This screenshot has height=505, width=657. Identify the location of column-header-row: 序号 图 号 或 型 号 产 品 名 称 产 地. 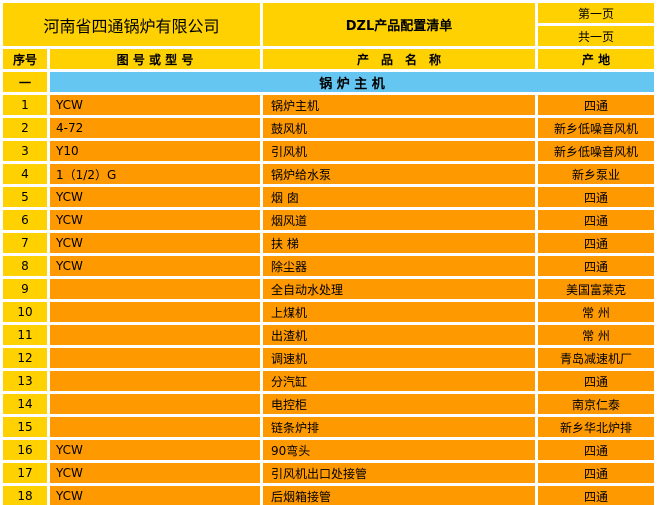
(329, 59).